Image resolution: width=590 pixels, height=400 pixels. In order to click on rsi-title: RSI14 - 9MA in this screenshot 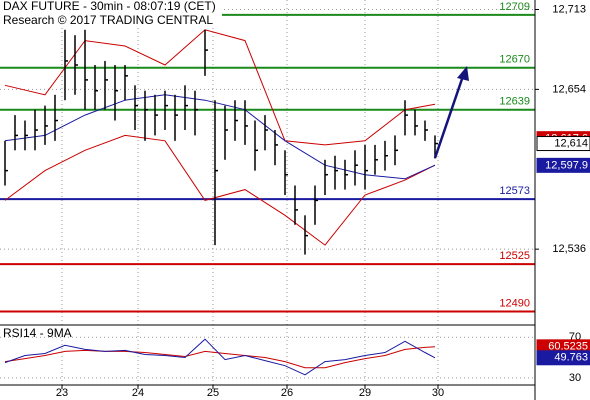, I will do `click(37, 333)`.